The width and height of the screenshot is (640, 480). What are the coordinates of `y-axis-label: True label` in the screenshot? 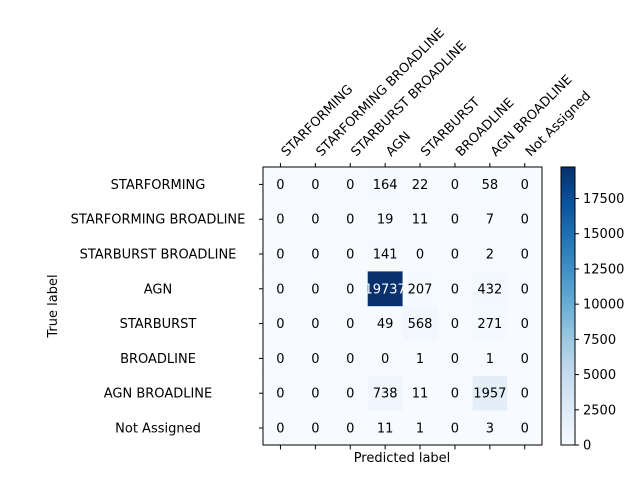 It's located at (53, 306).